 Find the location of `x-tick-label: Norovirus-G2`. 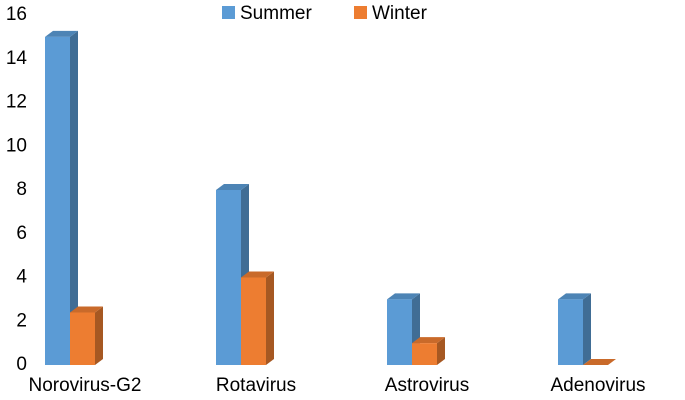

x-tick-label: Norovirus-G2 is located at coordinates (85, 385).